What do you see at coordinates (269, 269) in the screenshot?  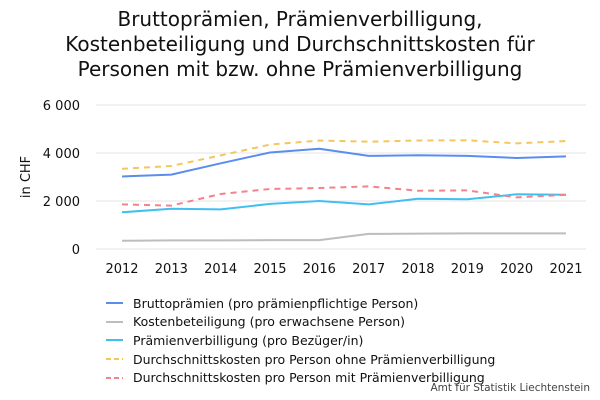 I see `x-tick-label: 2015` at bounding box center [269, 269].